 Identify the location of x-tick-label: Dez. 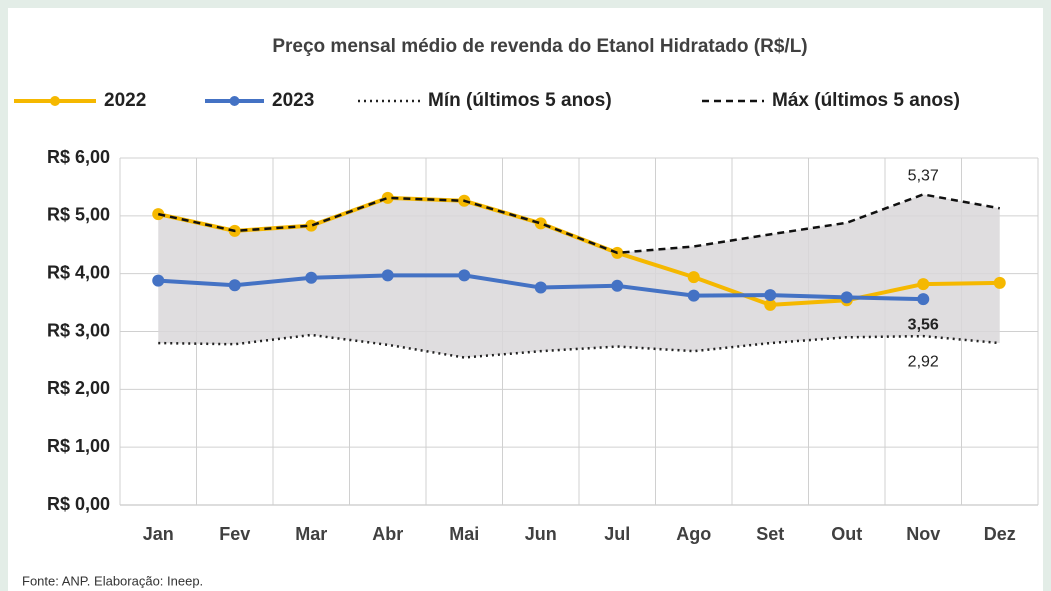
(1000, 534).